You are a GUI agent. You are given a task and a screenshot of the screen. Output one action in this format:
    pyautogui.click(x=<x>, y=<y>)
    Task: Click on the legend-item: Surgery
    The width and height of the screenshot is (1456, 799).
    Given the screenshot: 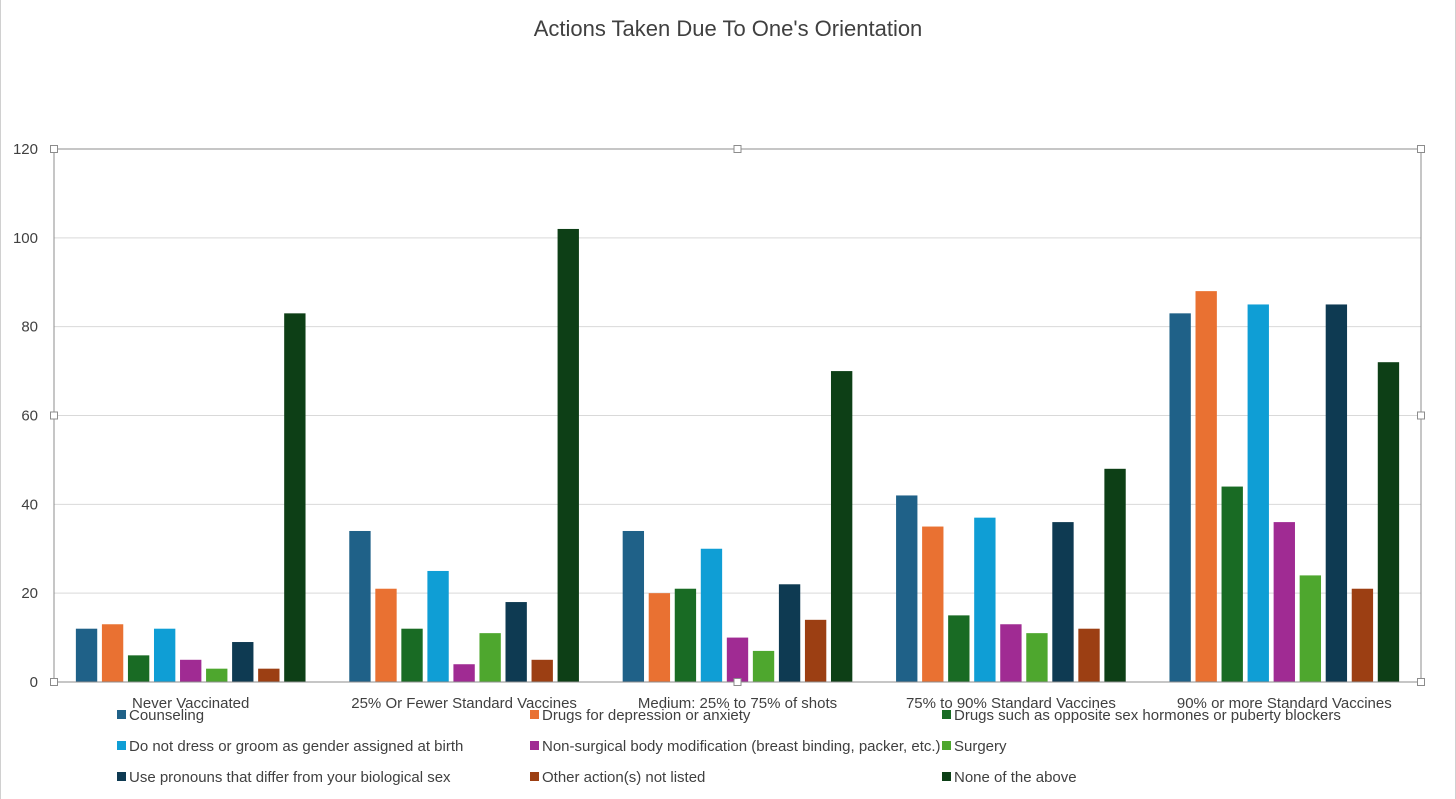 What is the action you would take?
    pyautogui.click(x=974, y=746)
    